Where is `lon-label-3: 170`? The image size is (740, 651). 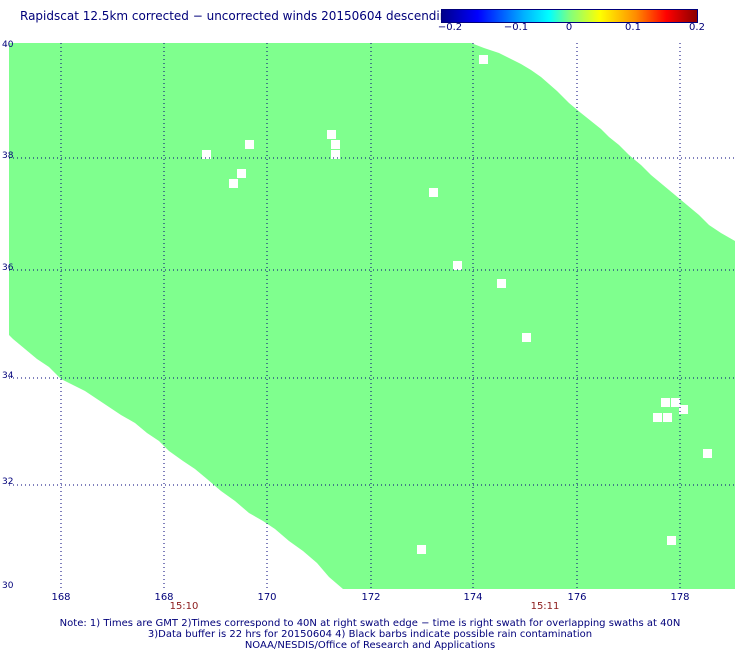 lon-label-3: 170 is located at coordinates (267, 597).